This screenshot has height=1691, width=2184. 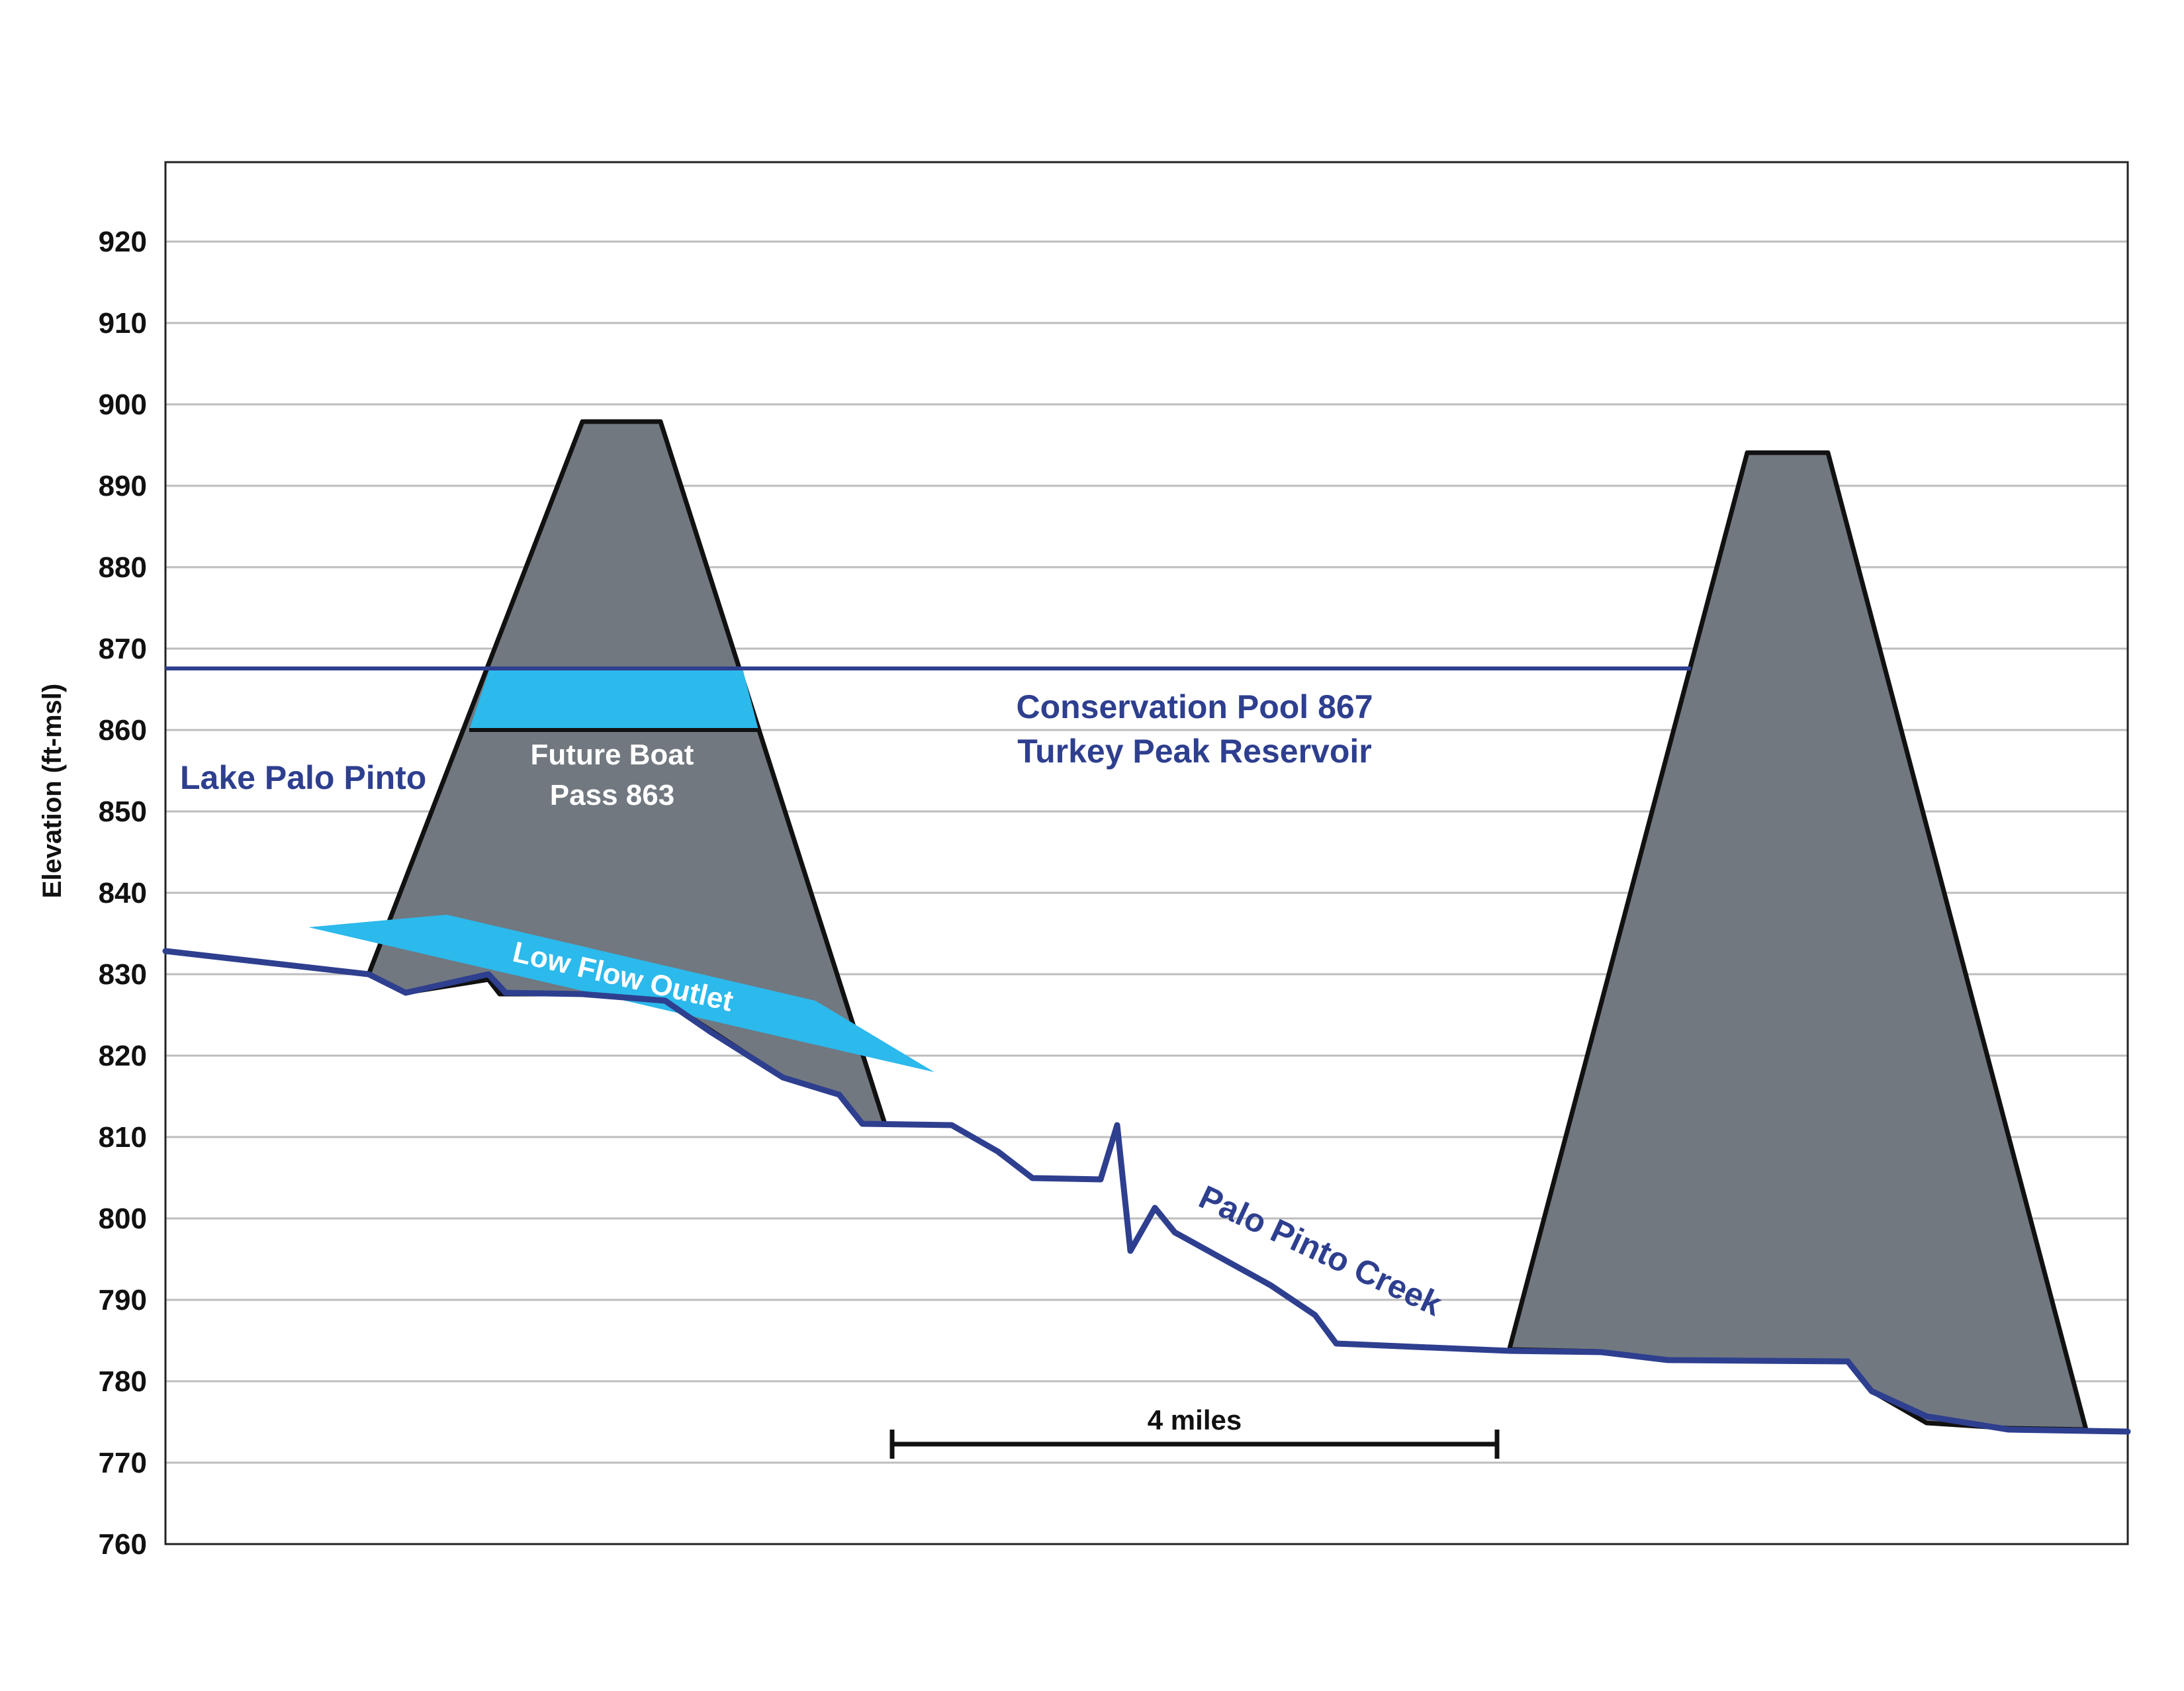 What do you see at coordinates (123, 1137) in the screenshot?
I see `y-tick-label: 810` at bounding box center [123, 1137].